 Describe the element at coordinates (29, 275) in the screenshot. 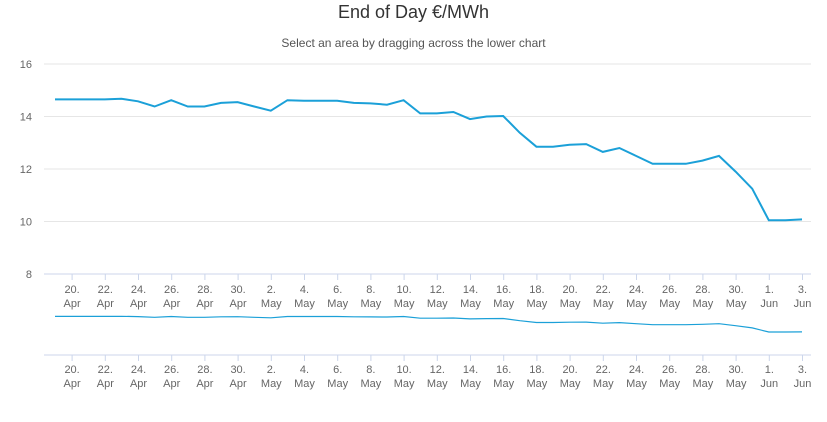

I see `y-tick-label: 8` at that location.